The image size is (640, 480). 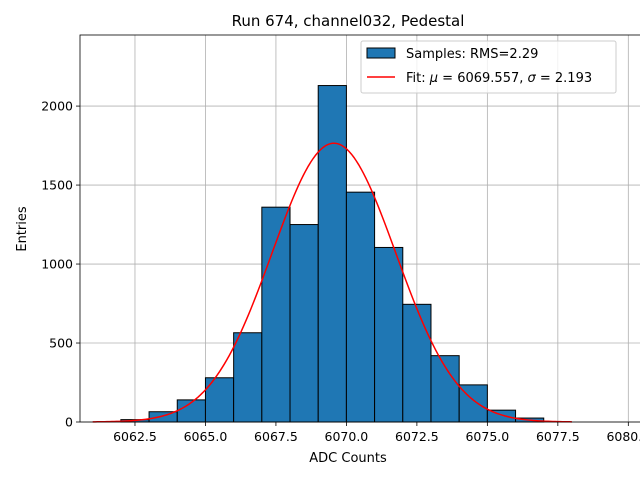 What do you see at coordinates (347, 436) in the screenshot?
I see `x-tick-label: 6070.0` at bounding box center [347, 436].